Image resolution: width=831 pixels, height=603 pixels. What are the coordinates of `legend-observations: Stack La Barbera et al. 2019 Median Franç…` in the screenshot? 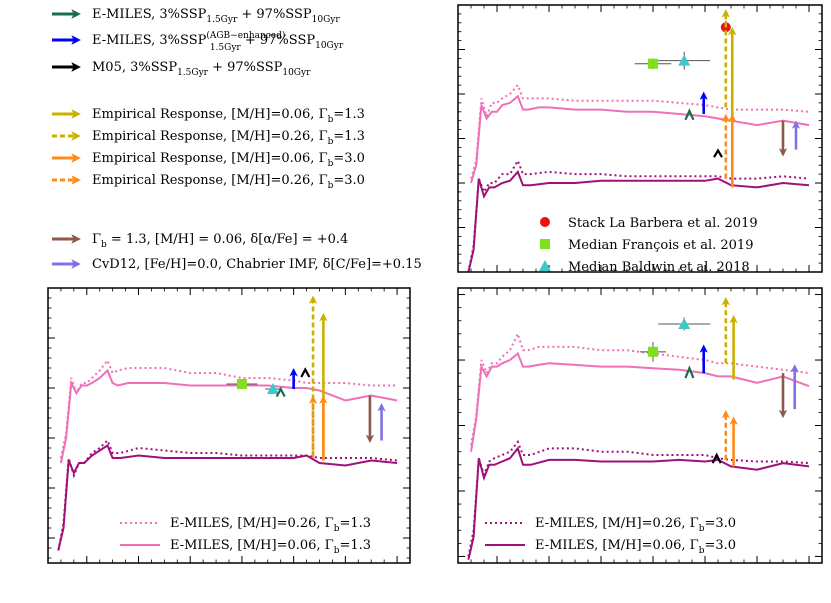 It's located at (648, 245).